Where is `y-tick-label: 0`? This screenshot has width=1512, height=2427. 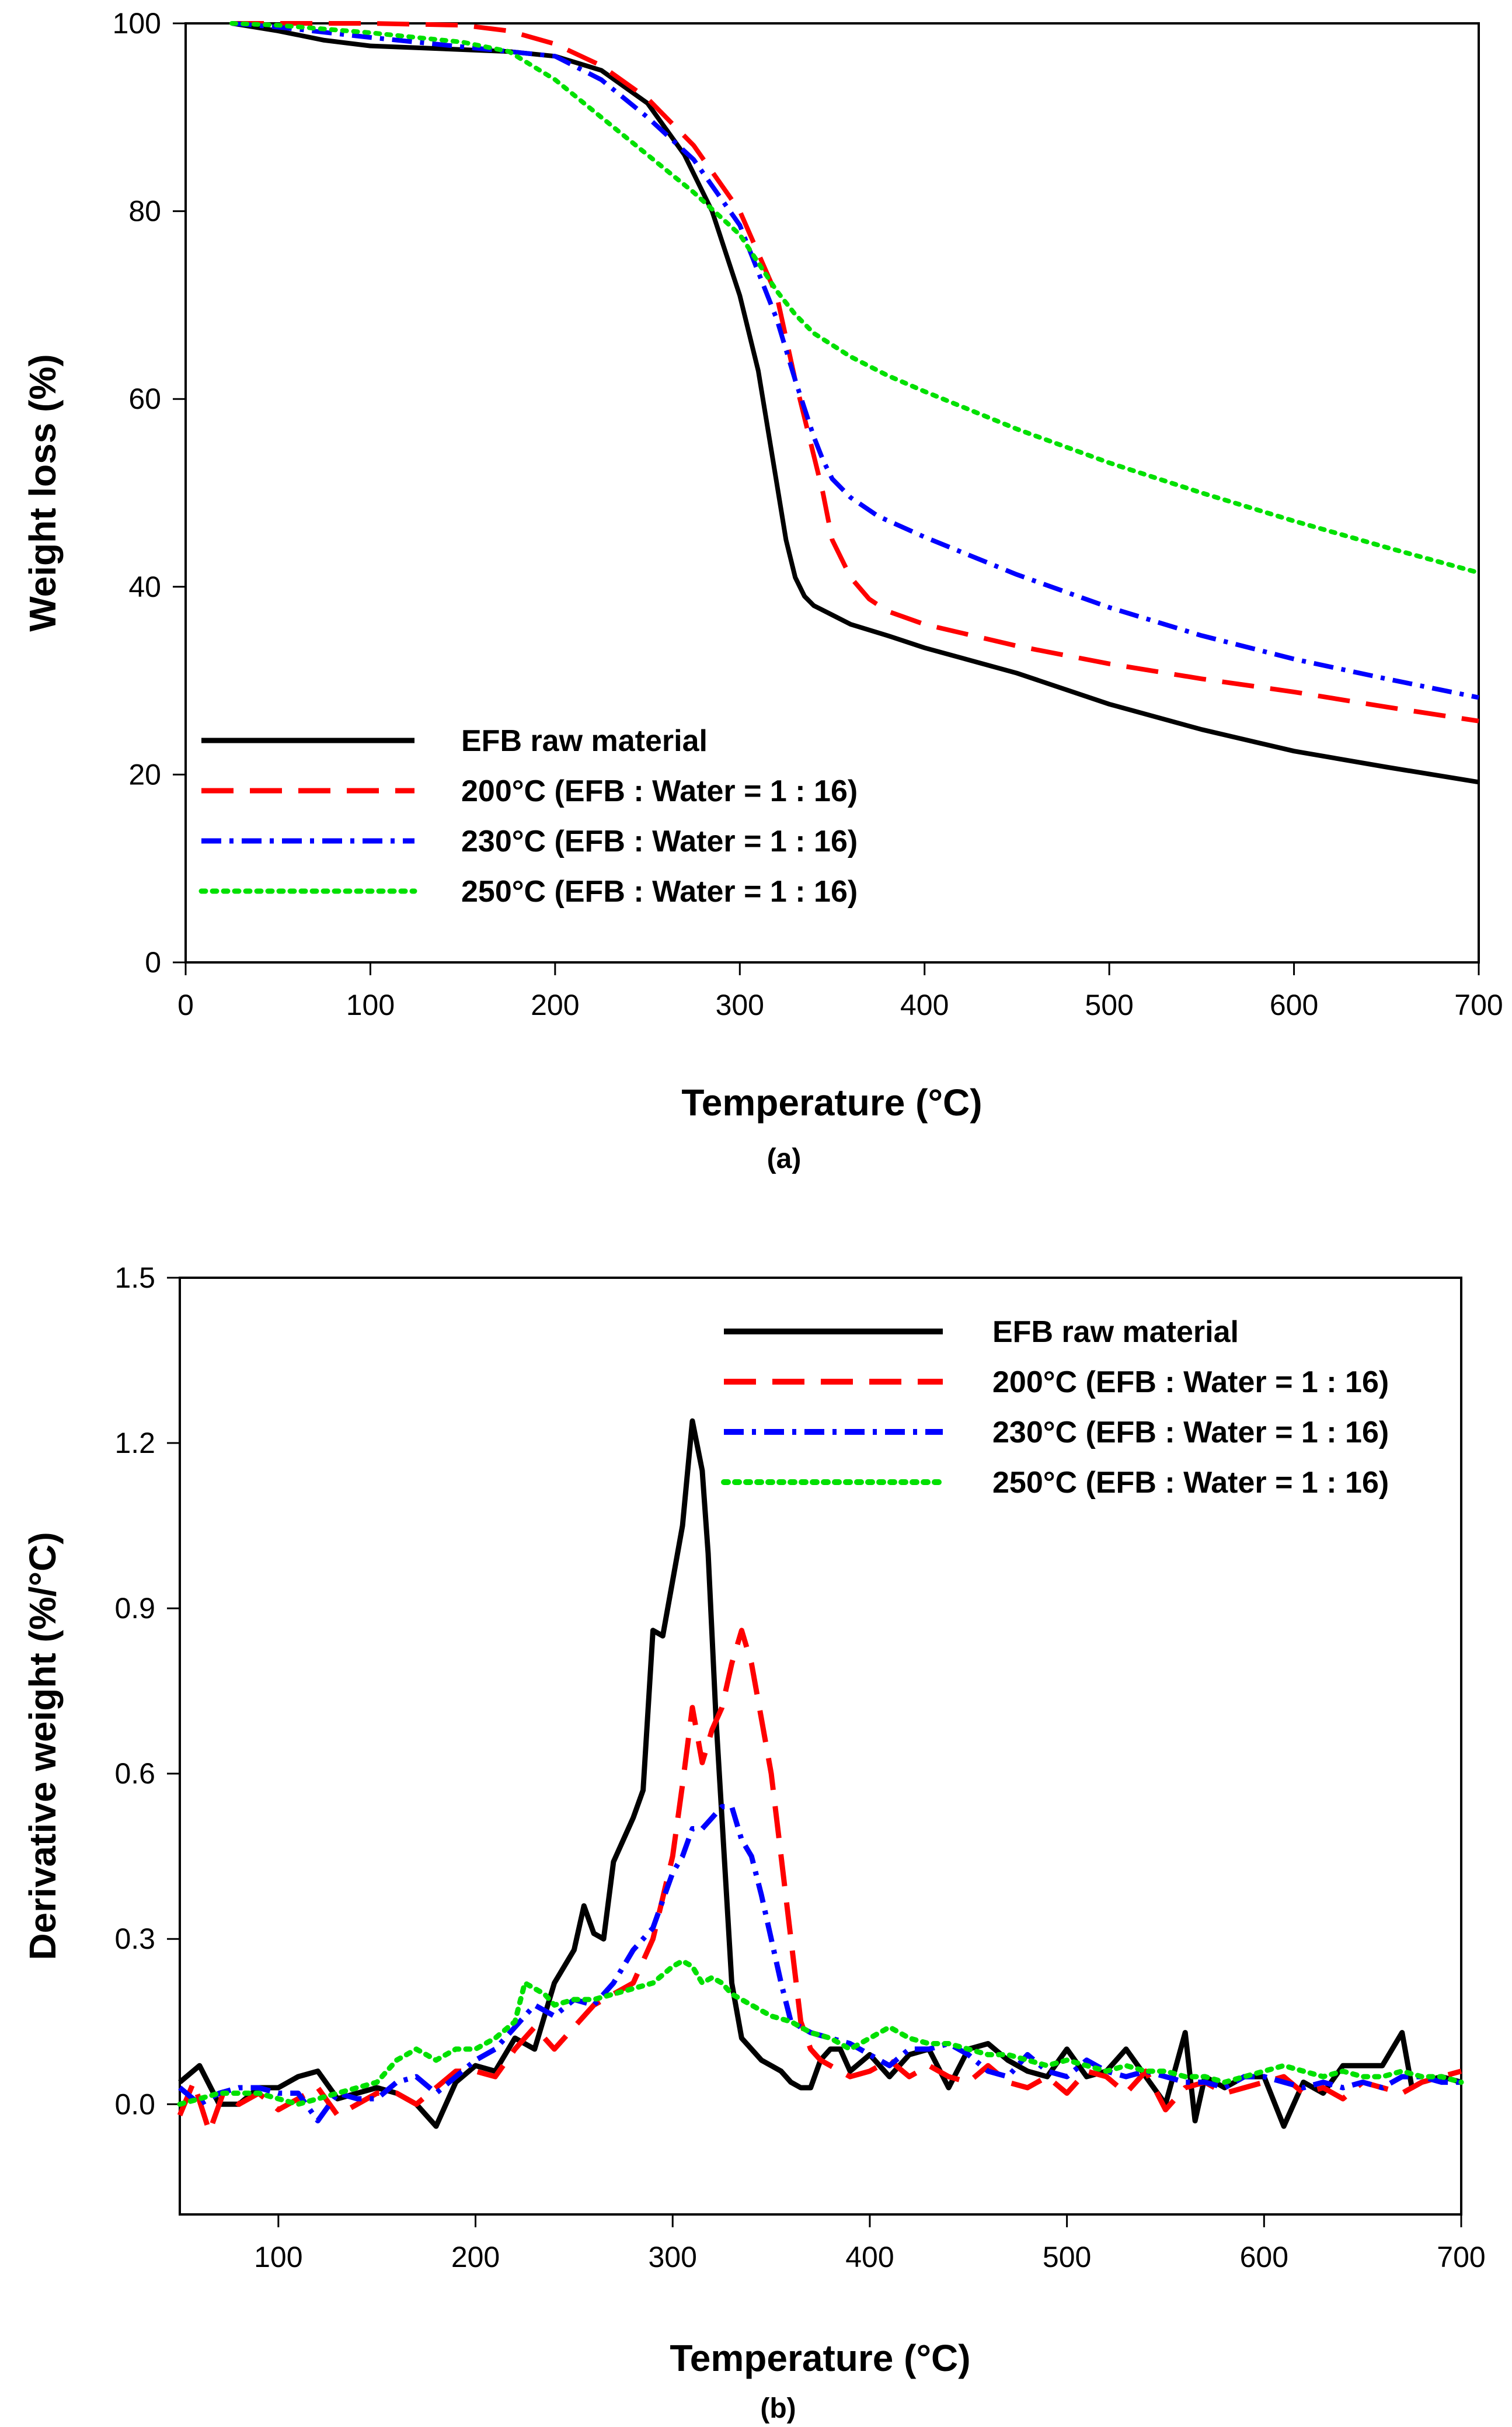 y-tick-label: 0 is located at coordinates (153, 962).